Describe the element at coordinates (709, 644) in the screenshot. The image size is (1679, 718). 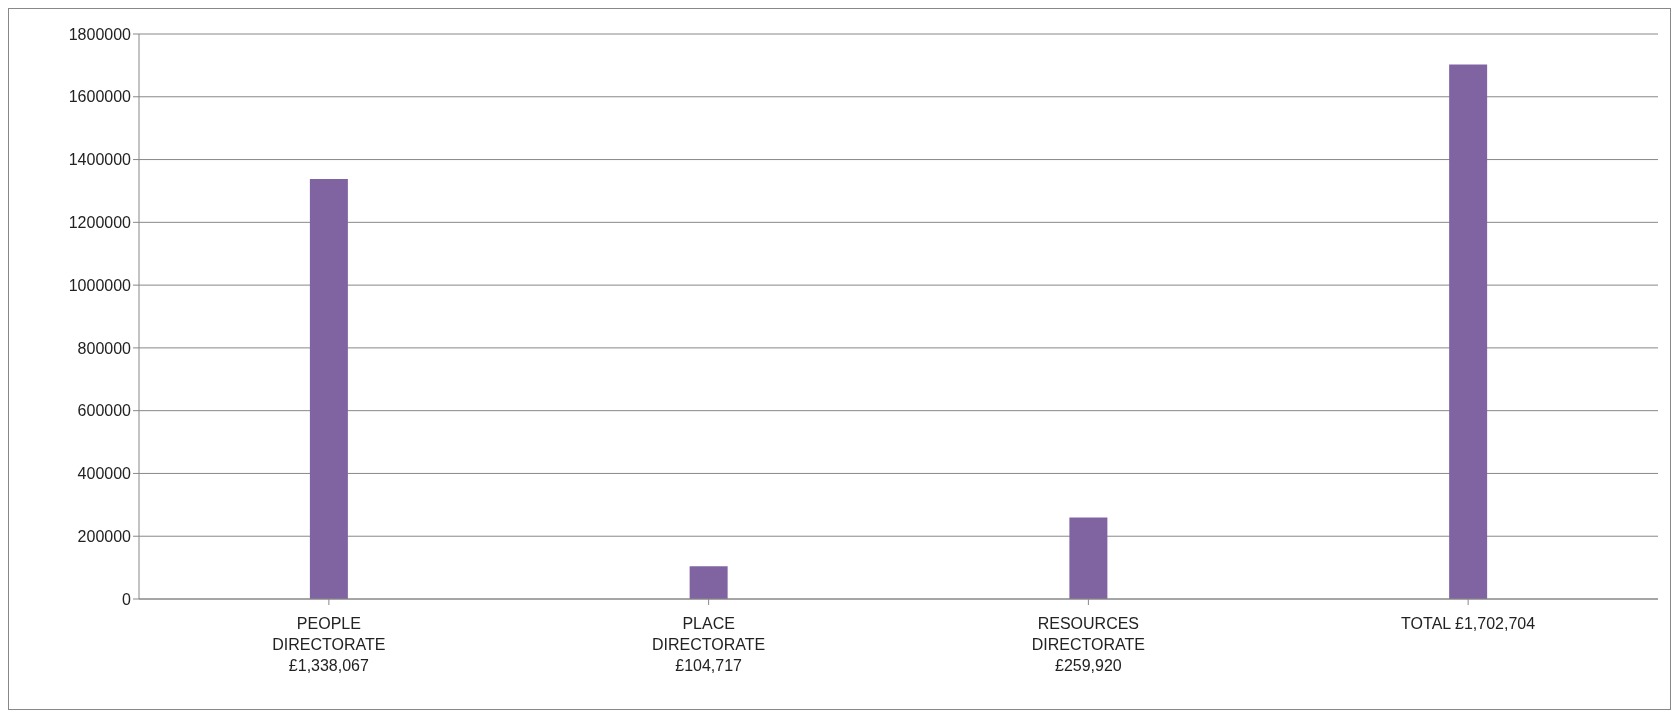
I see `x-tick-label: PLACE DIRECTORATE £104,717` at that location.